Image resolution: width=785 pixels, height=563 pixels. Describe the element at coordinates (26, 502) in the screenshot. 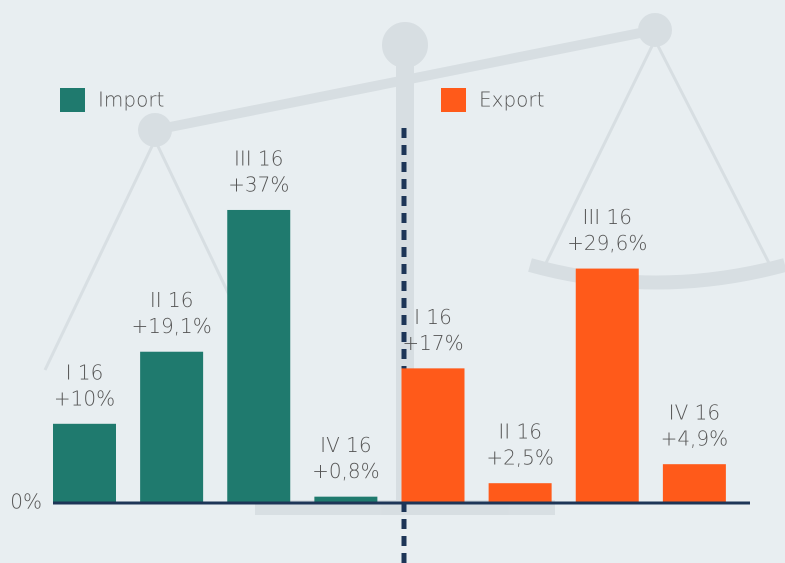

I see `y-tick-label: 0%` at that location.